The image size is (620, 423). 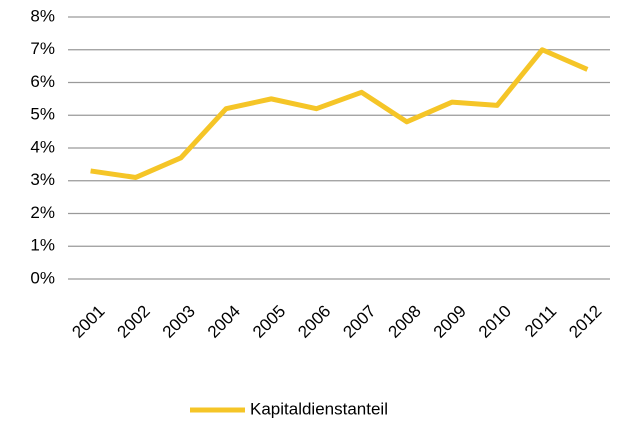 What do you see at coordinates (405, 322) in the screenshot?
I see `x-tick-label: 2008` at bounding box center [405, 322].